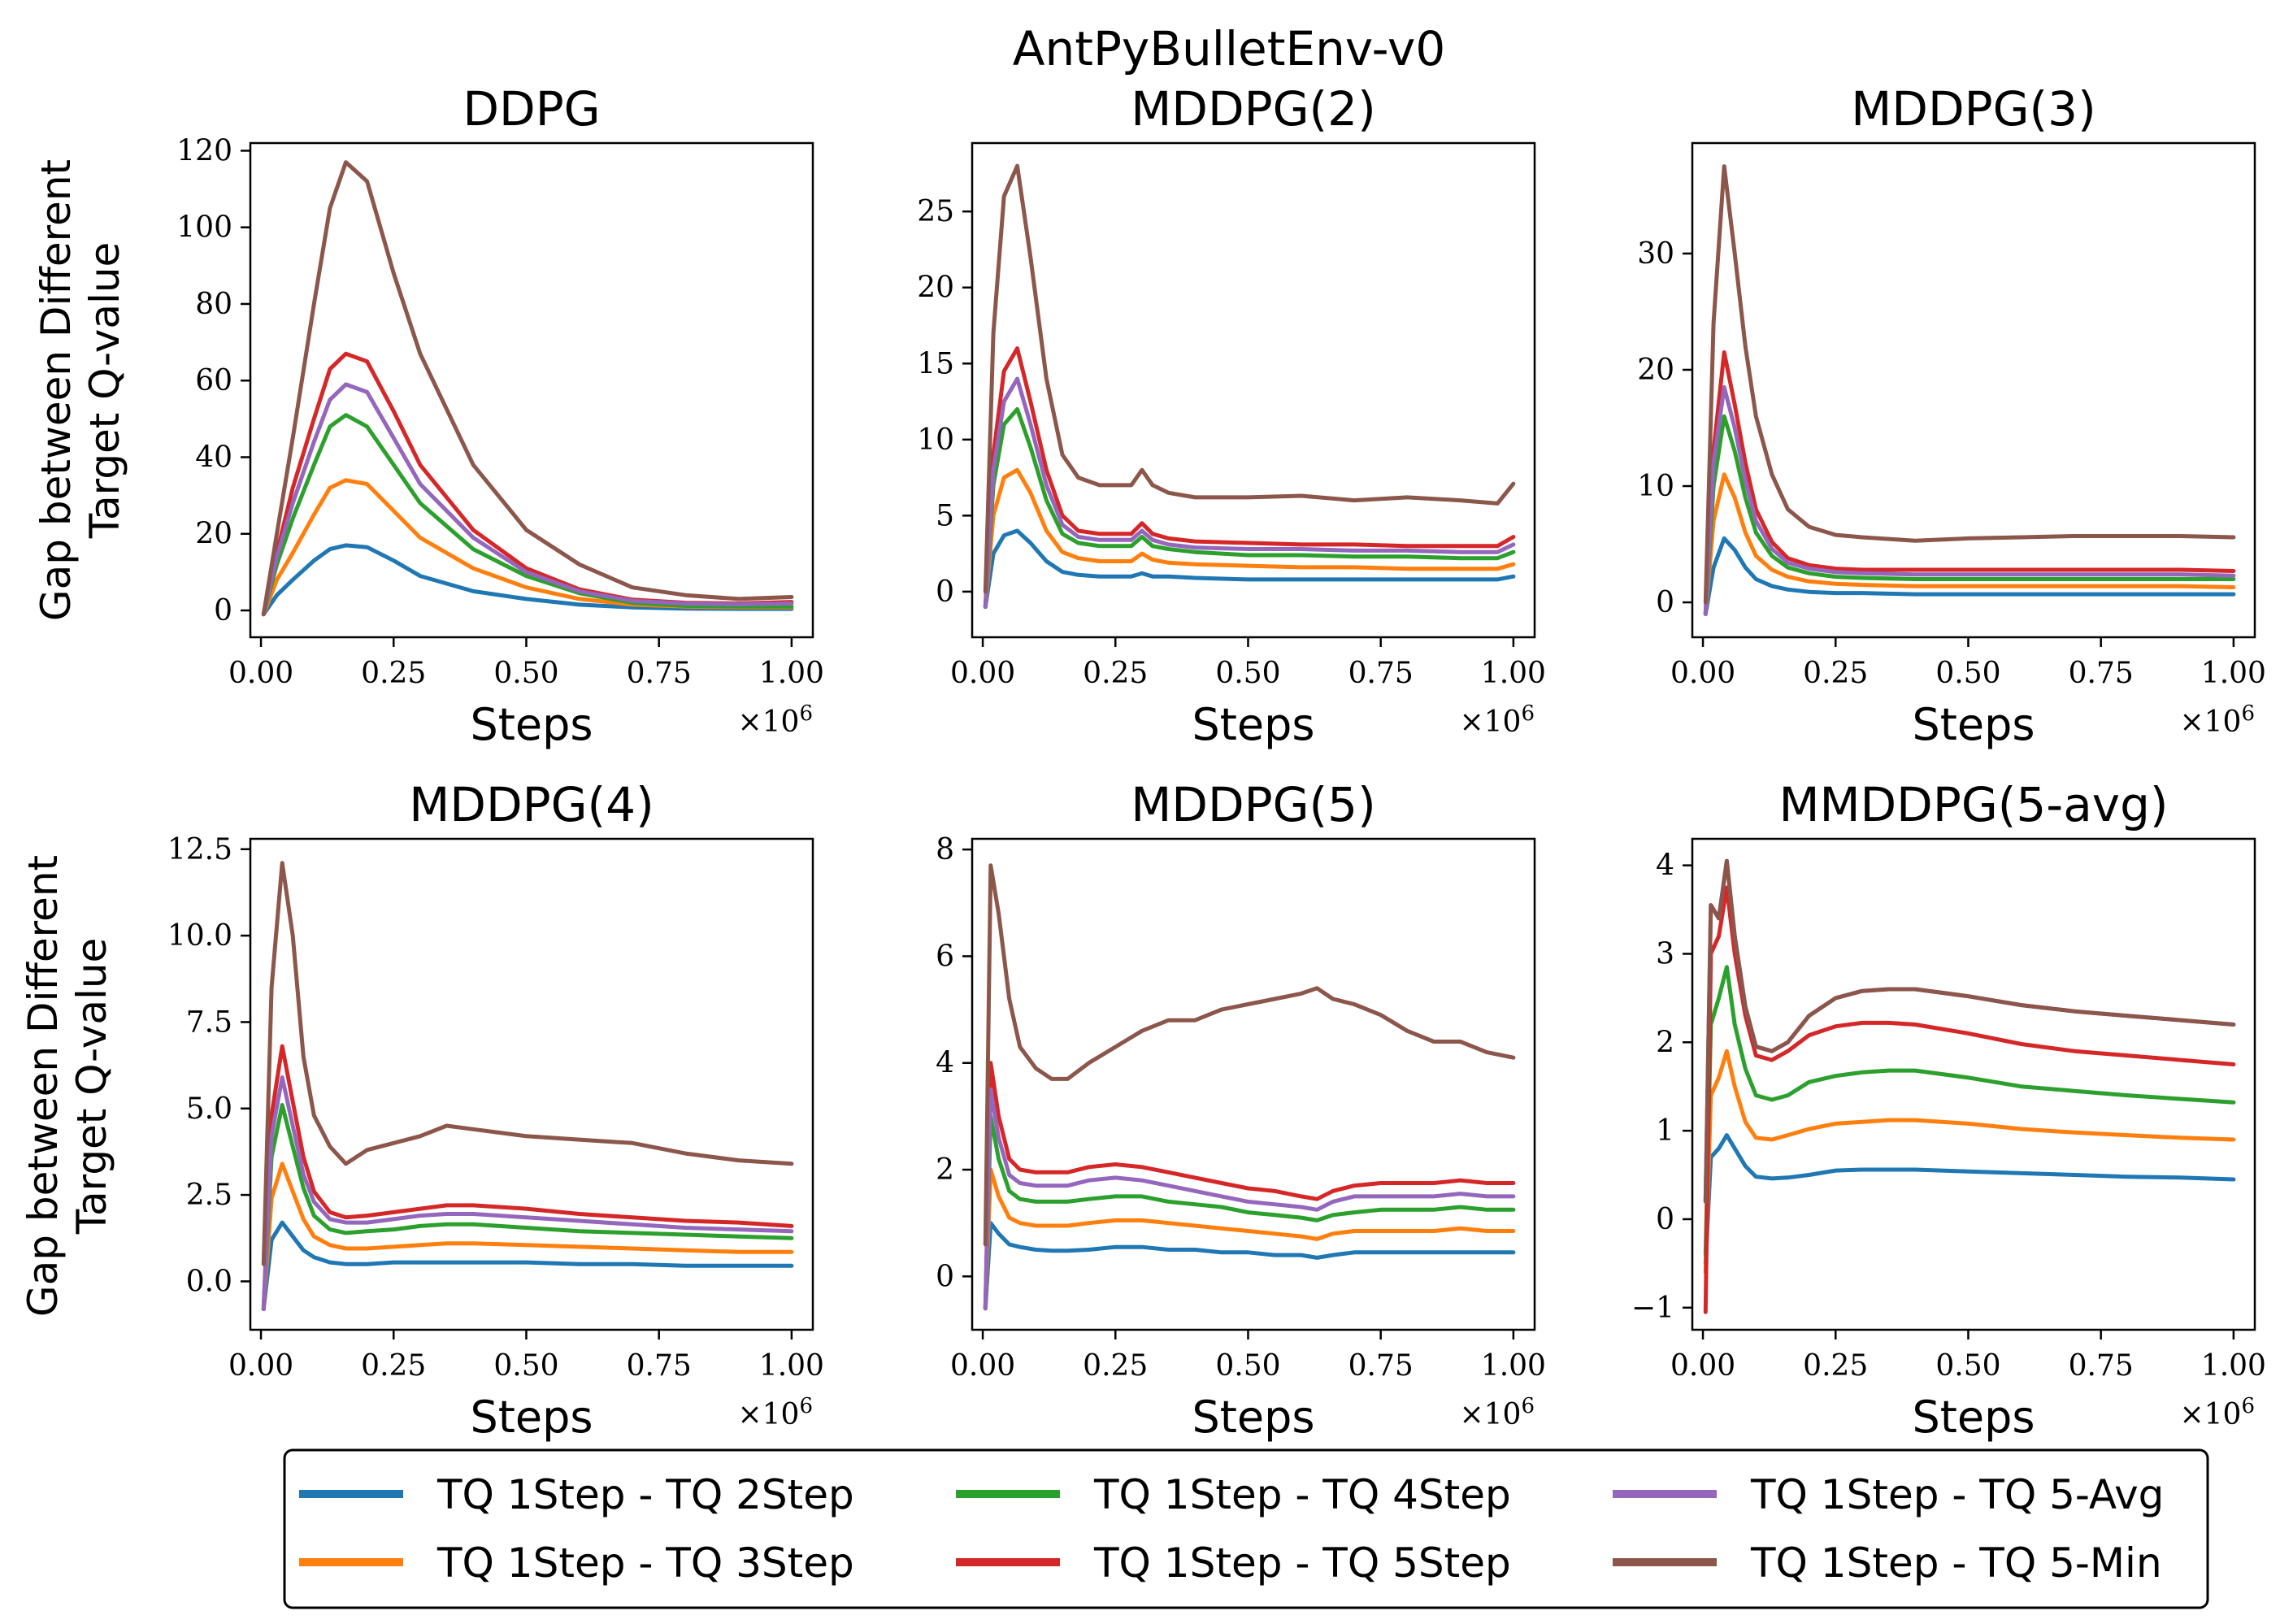 This screenshot has height=1624, width=2280. What do you see at coordinates (1253, 109) in the screenshot?
I see `subplot-title: MDDPG(2)` at bounding box center [1253, 109].